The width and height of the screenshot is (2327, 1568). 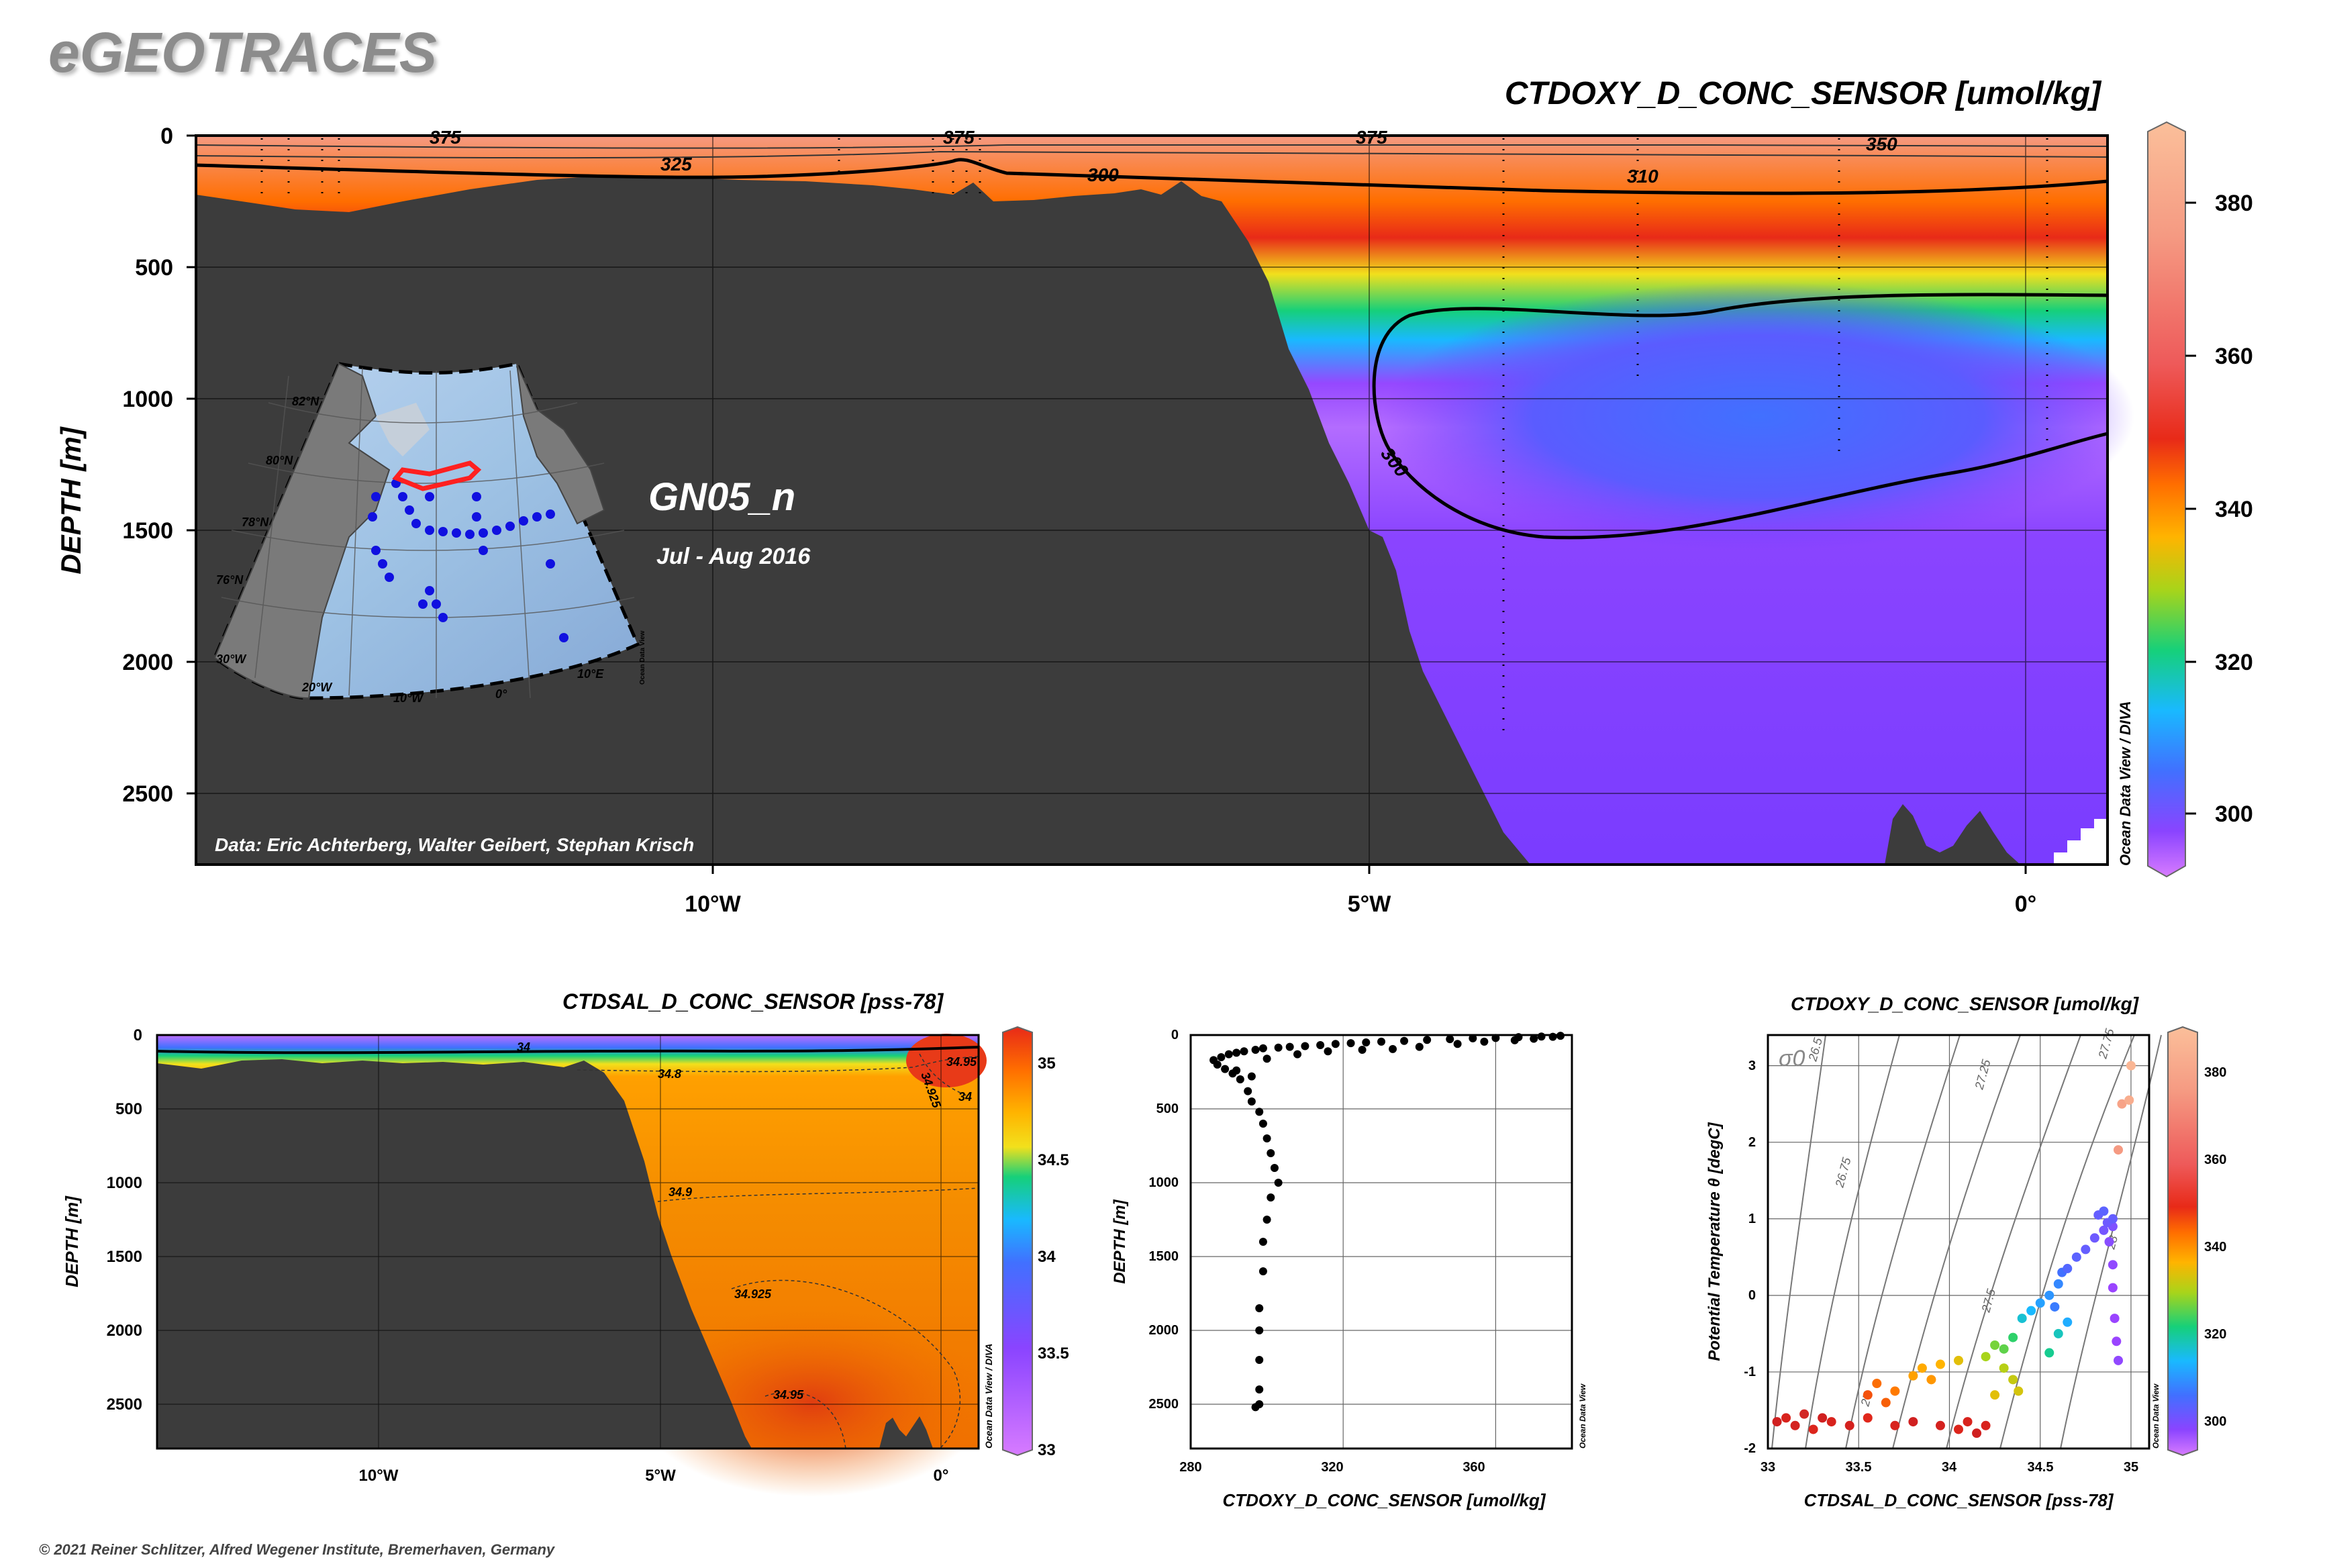 I want to click on ts-y-tick: 0, so click(x=1752, y=1295).